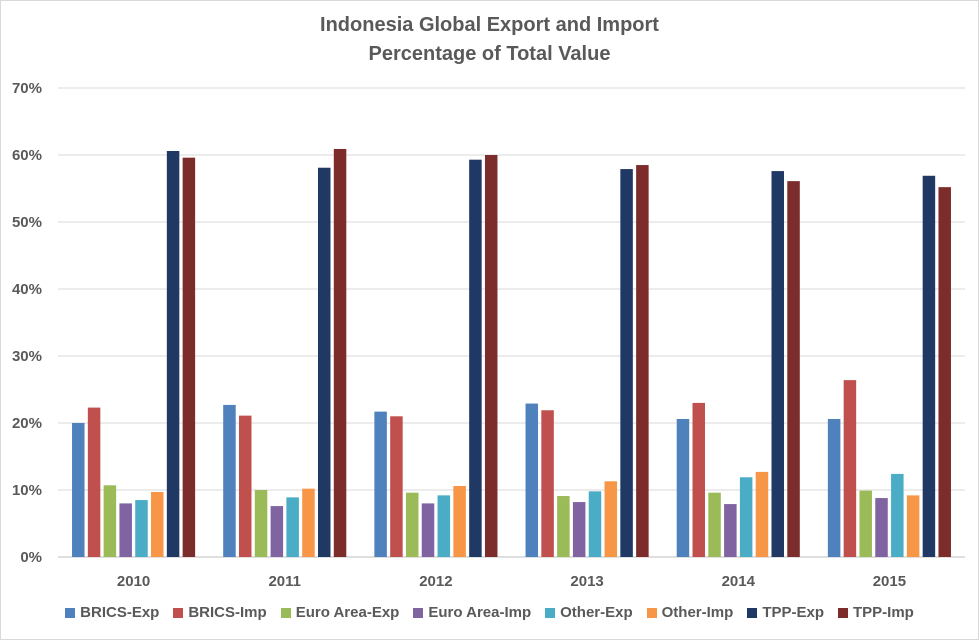 The image size is (979, 640). I want to click on legend-item: TPP-Imp, so click(876, 612).